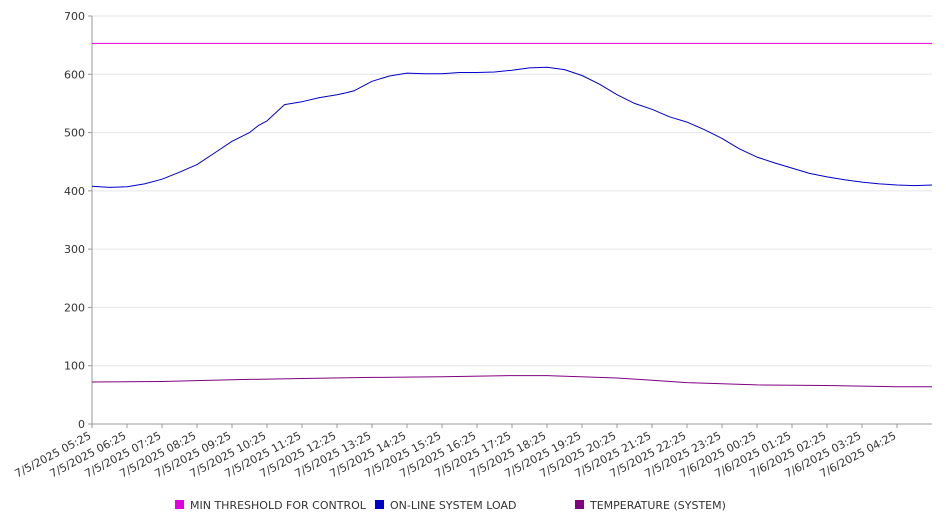  I want to click on y-tick-label: 0, so click(81, 424).